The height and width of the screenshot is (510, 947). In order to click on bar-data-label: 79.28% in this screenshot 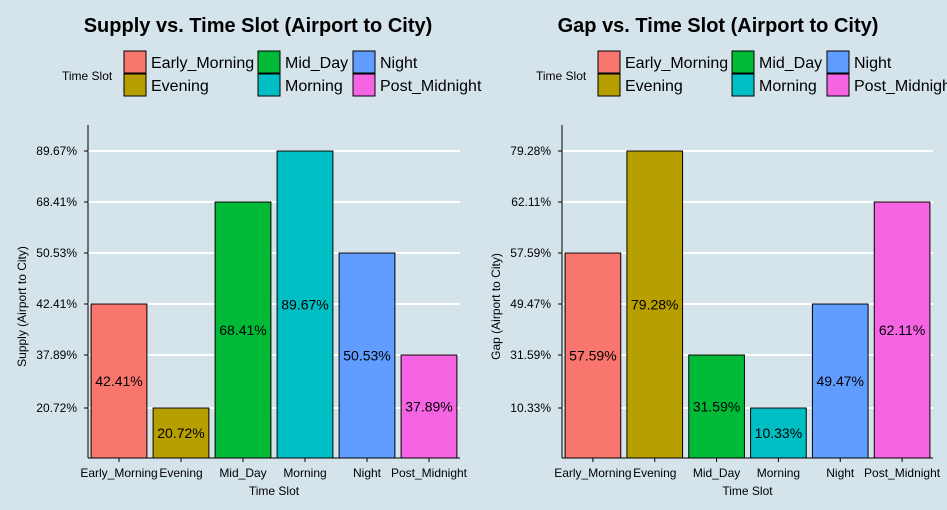, I will do `click(654, 305)`.